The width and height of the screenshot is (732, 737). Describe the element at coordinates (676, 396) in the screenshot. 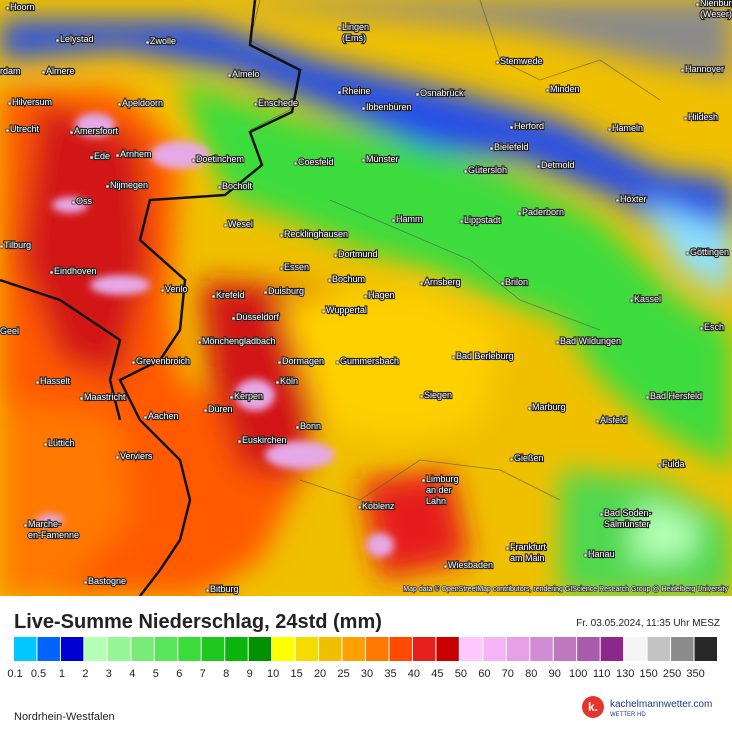

I see `city-label: Bad Hersfeld` at that location.